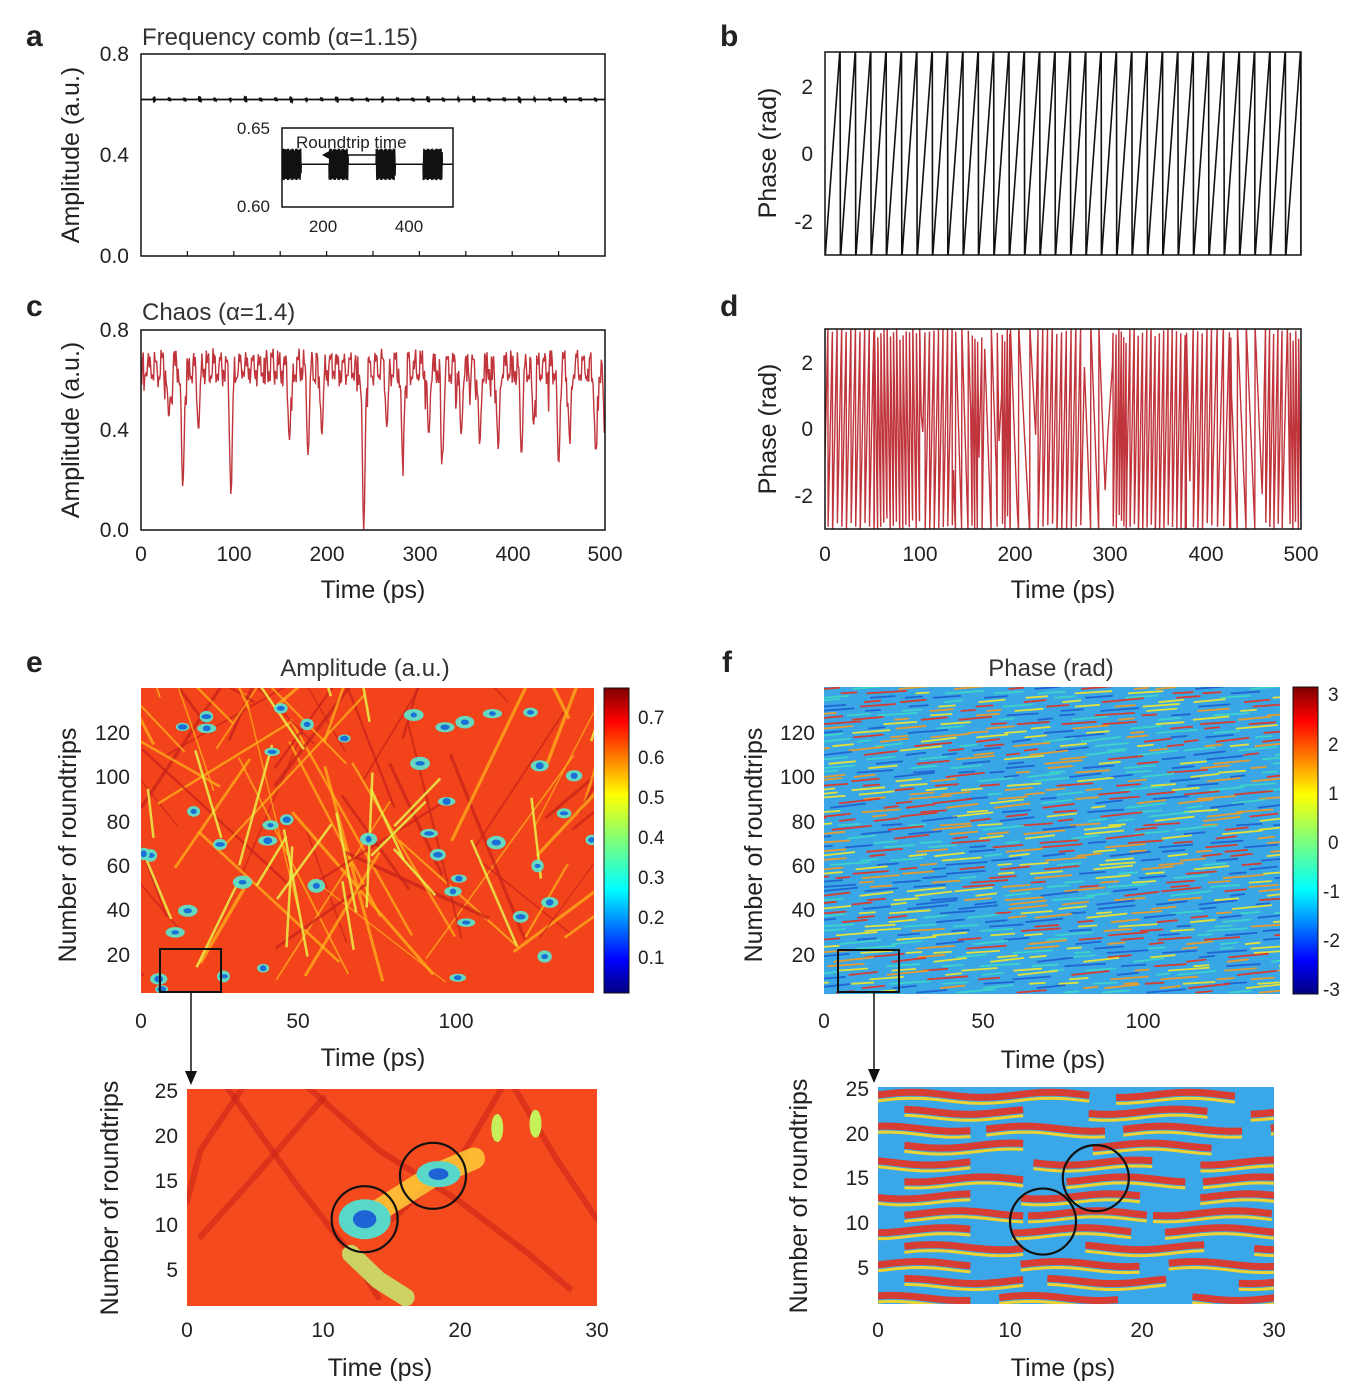 This screenshot has height=1393, width=1362. What do you see at coordinates (797, 777) in the screenshot?
I see `panel-f-ytick: 100` at bounding box center [797, 777].